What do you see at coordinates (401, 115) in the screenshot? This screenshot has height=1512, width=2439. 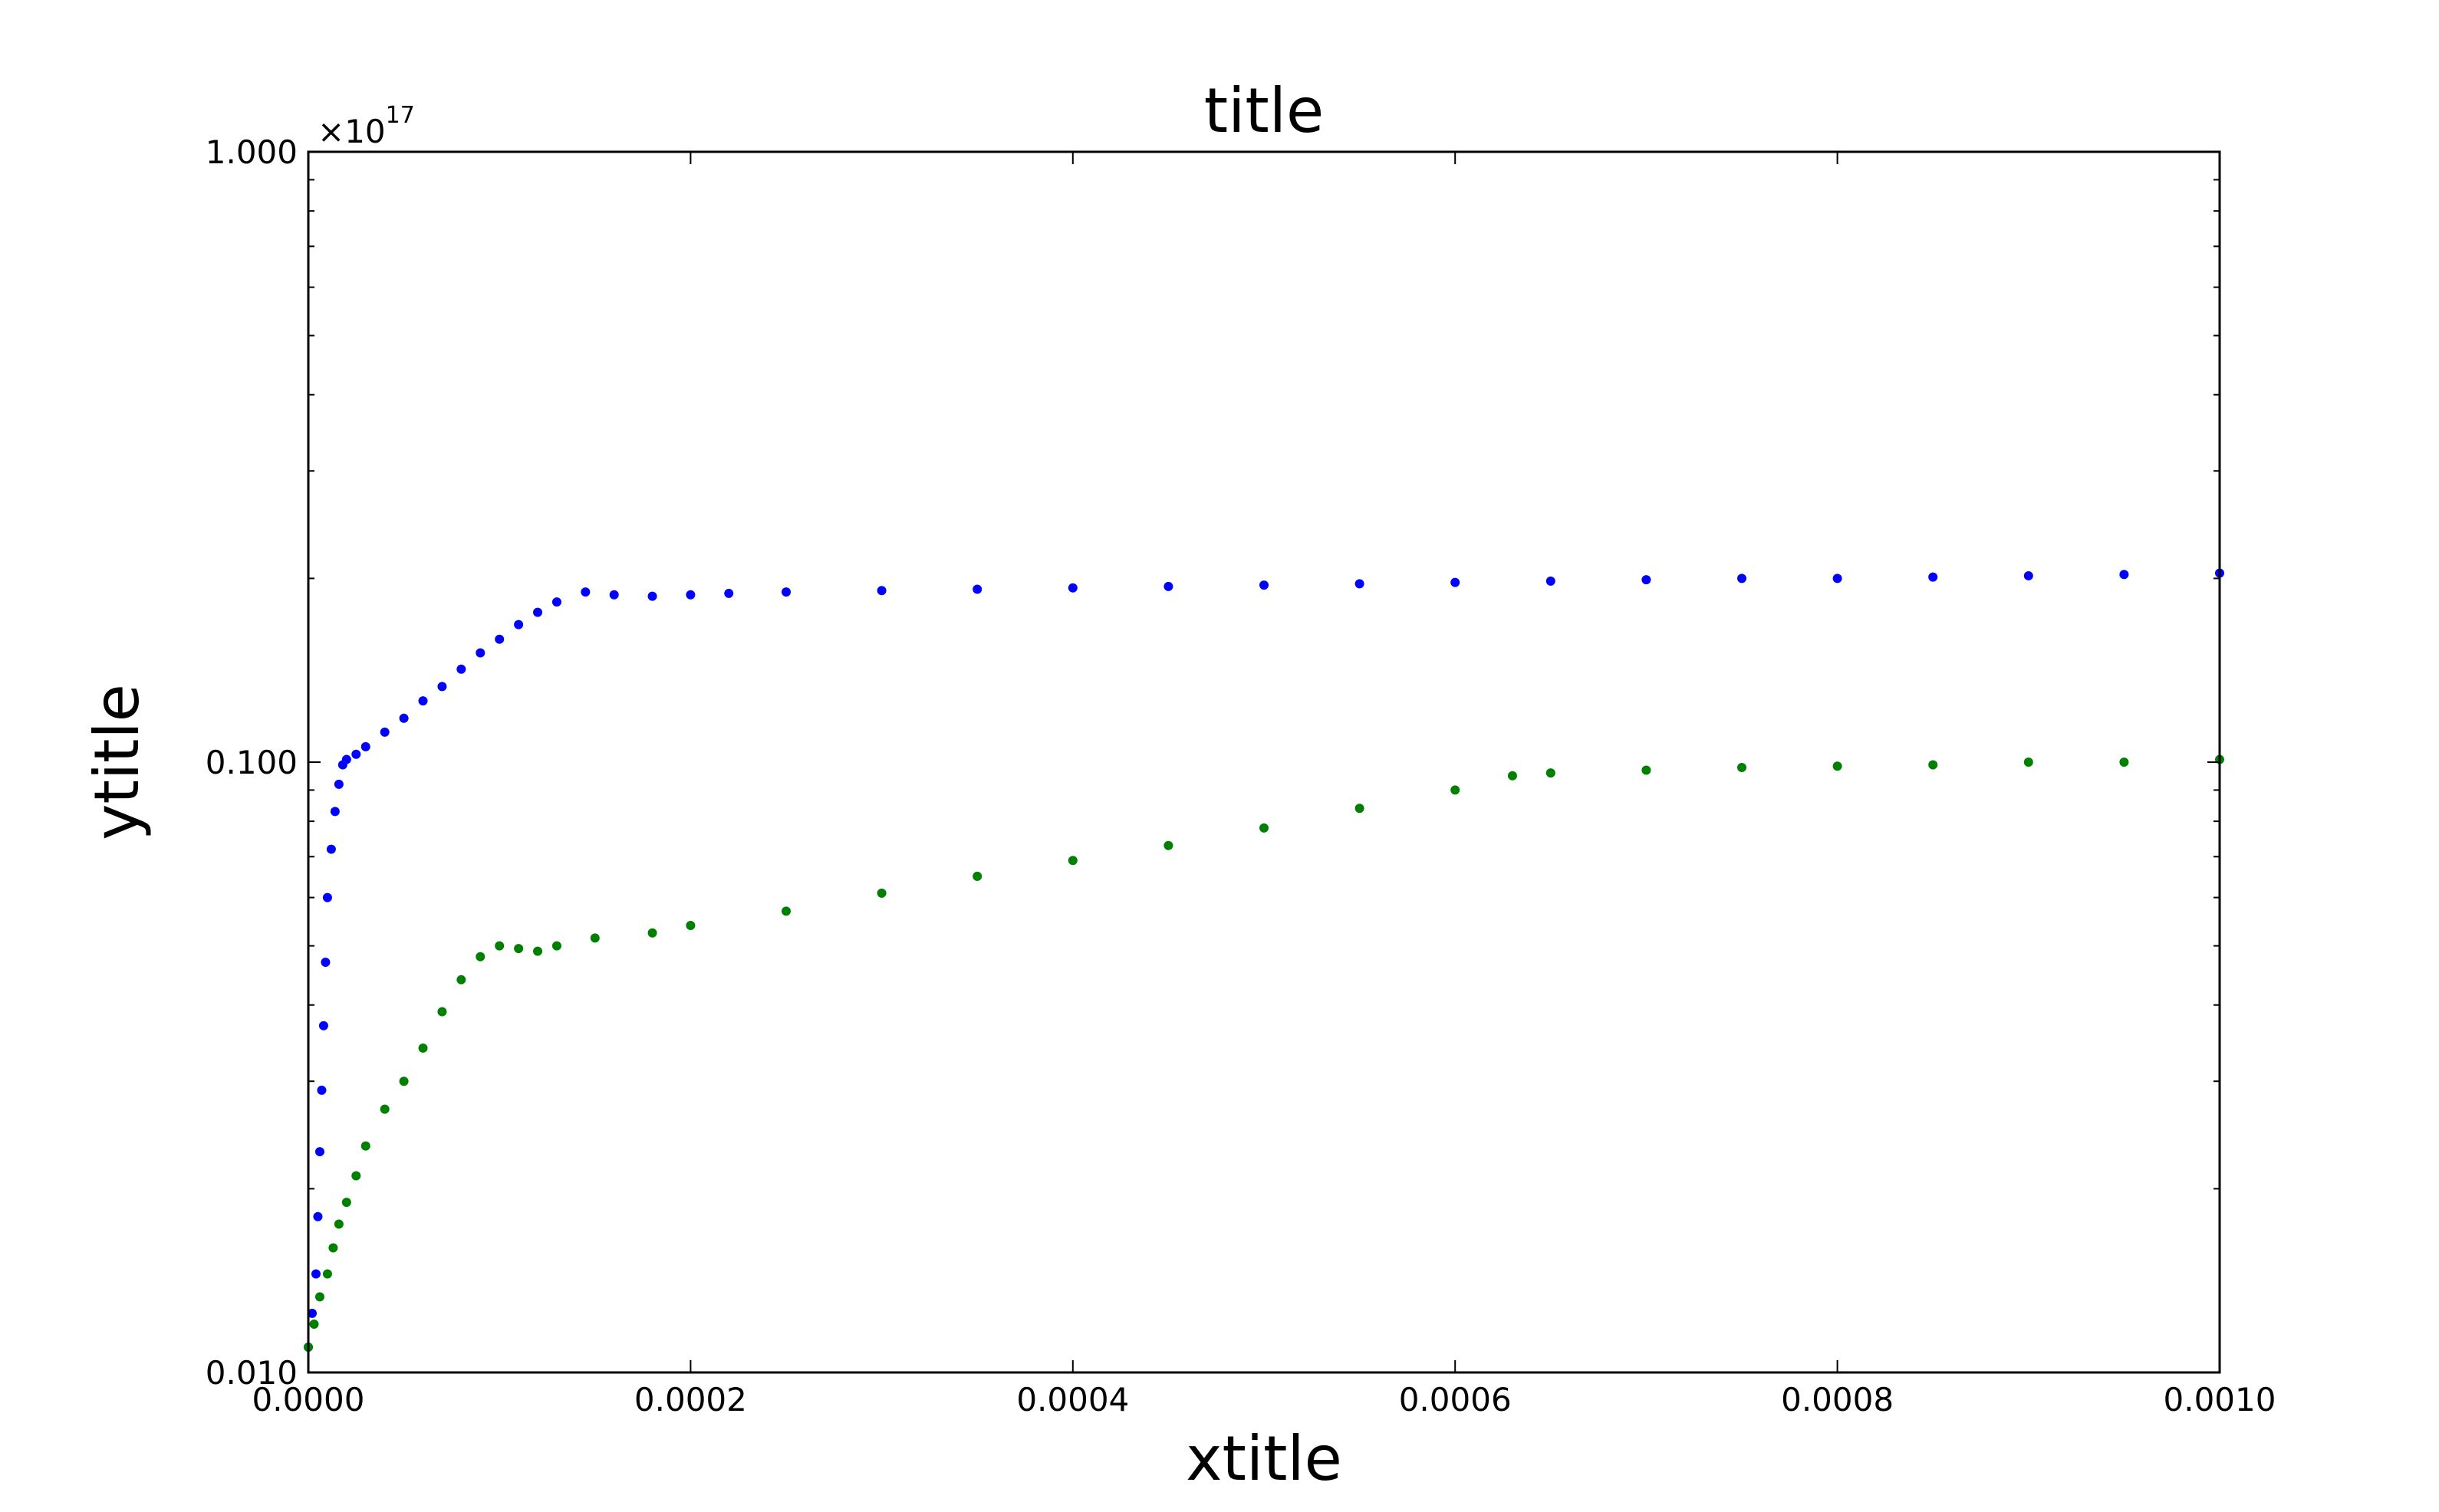 I see `y-offset-exponent: 17` at bounding box center [401, 115].